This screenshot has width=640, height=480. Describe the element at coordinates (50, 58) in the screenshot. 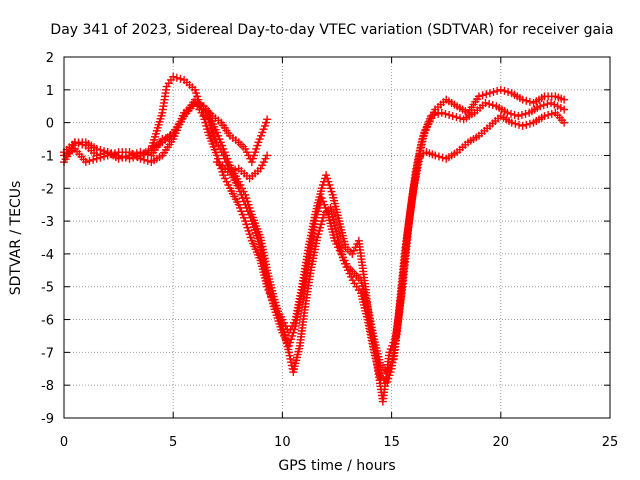

I see `y-tick-label: 2` at that location.